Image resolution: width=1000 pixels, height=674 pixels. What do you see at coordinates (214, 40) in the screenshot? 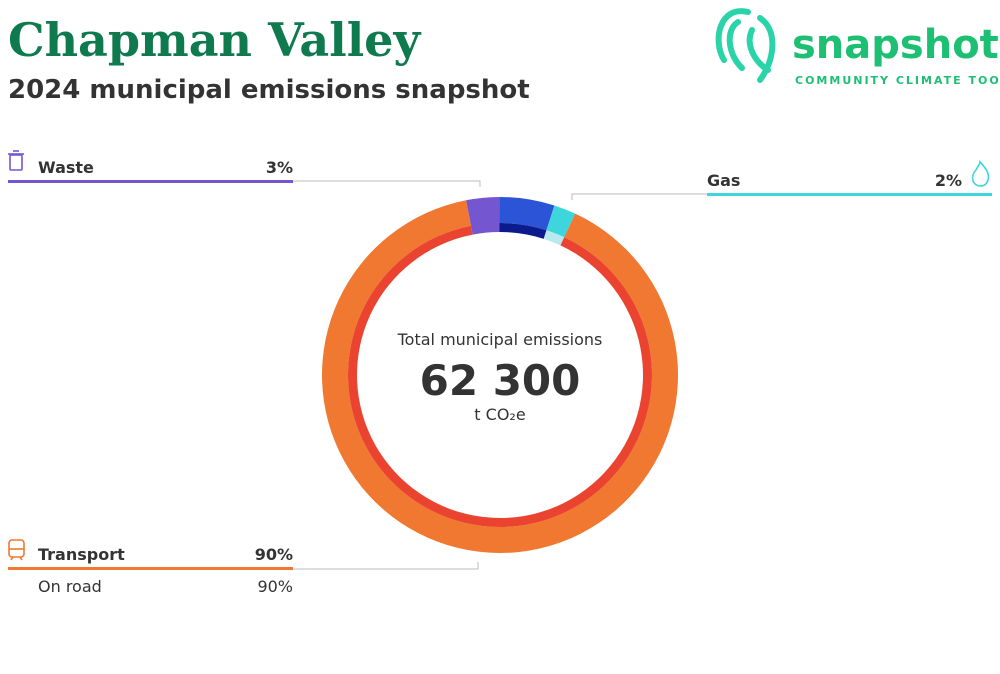
I see `chart-title: Chapman Valley` at bounding box center [214, 40].